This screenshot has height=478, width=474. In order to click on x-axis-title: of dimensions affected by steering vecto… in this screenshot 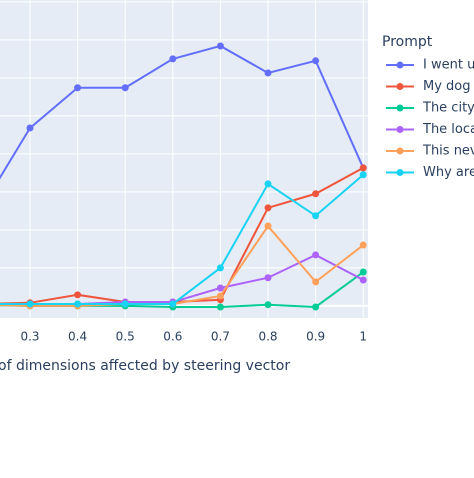, I will do `click(145, 366)`.